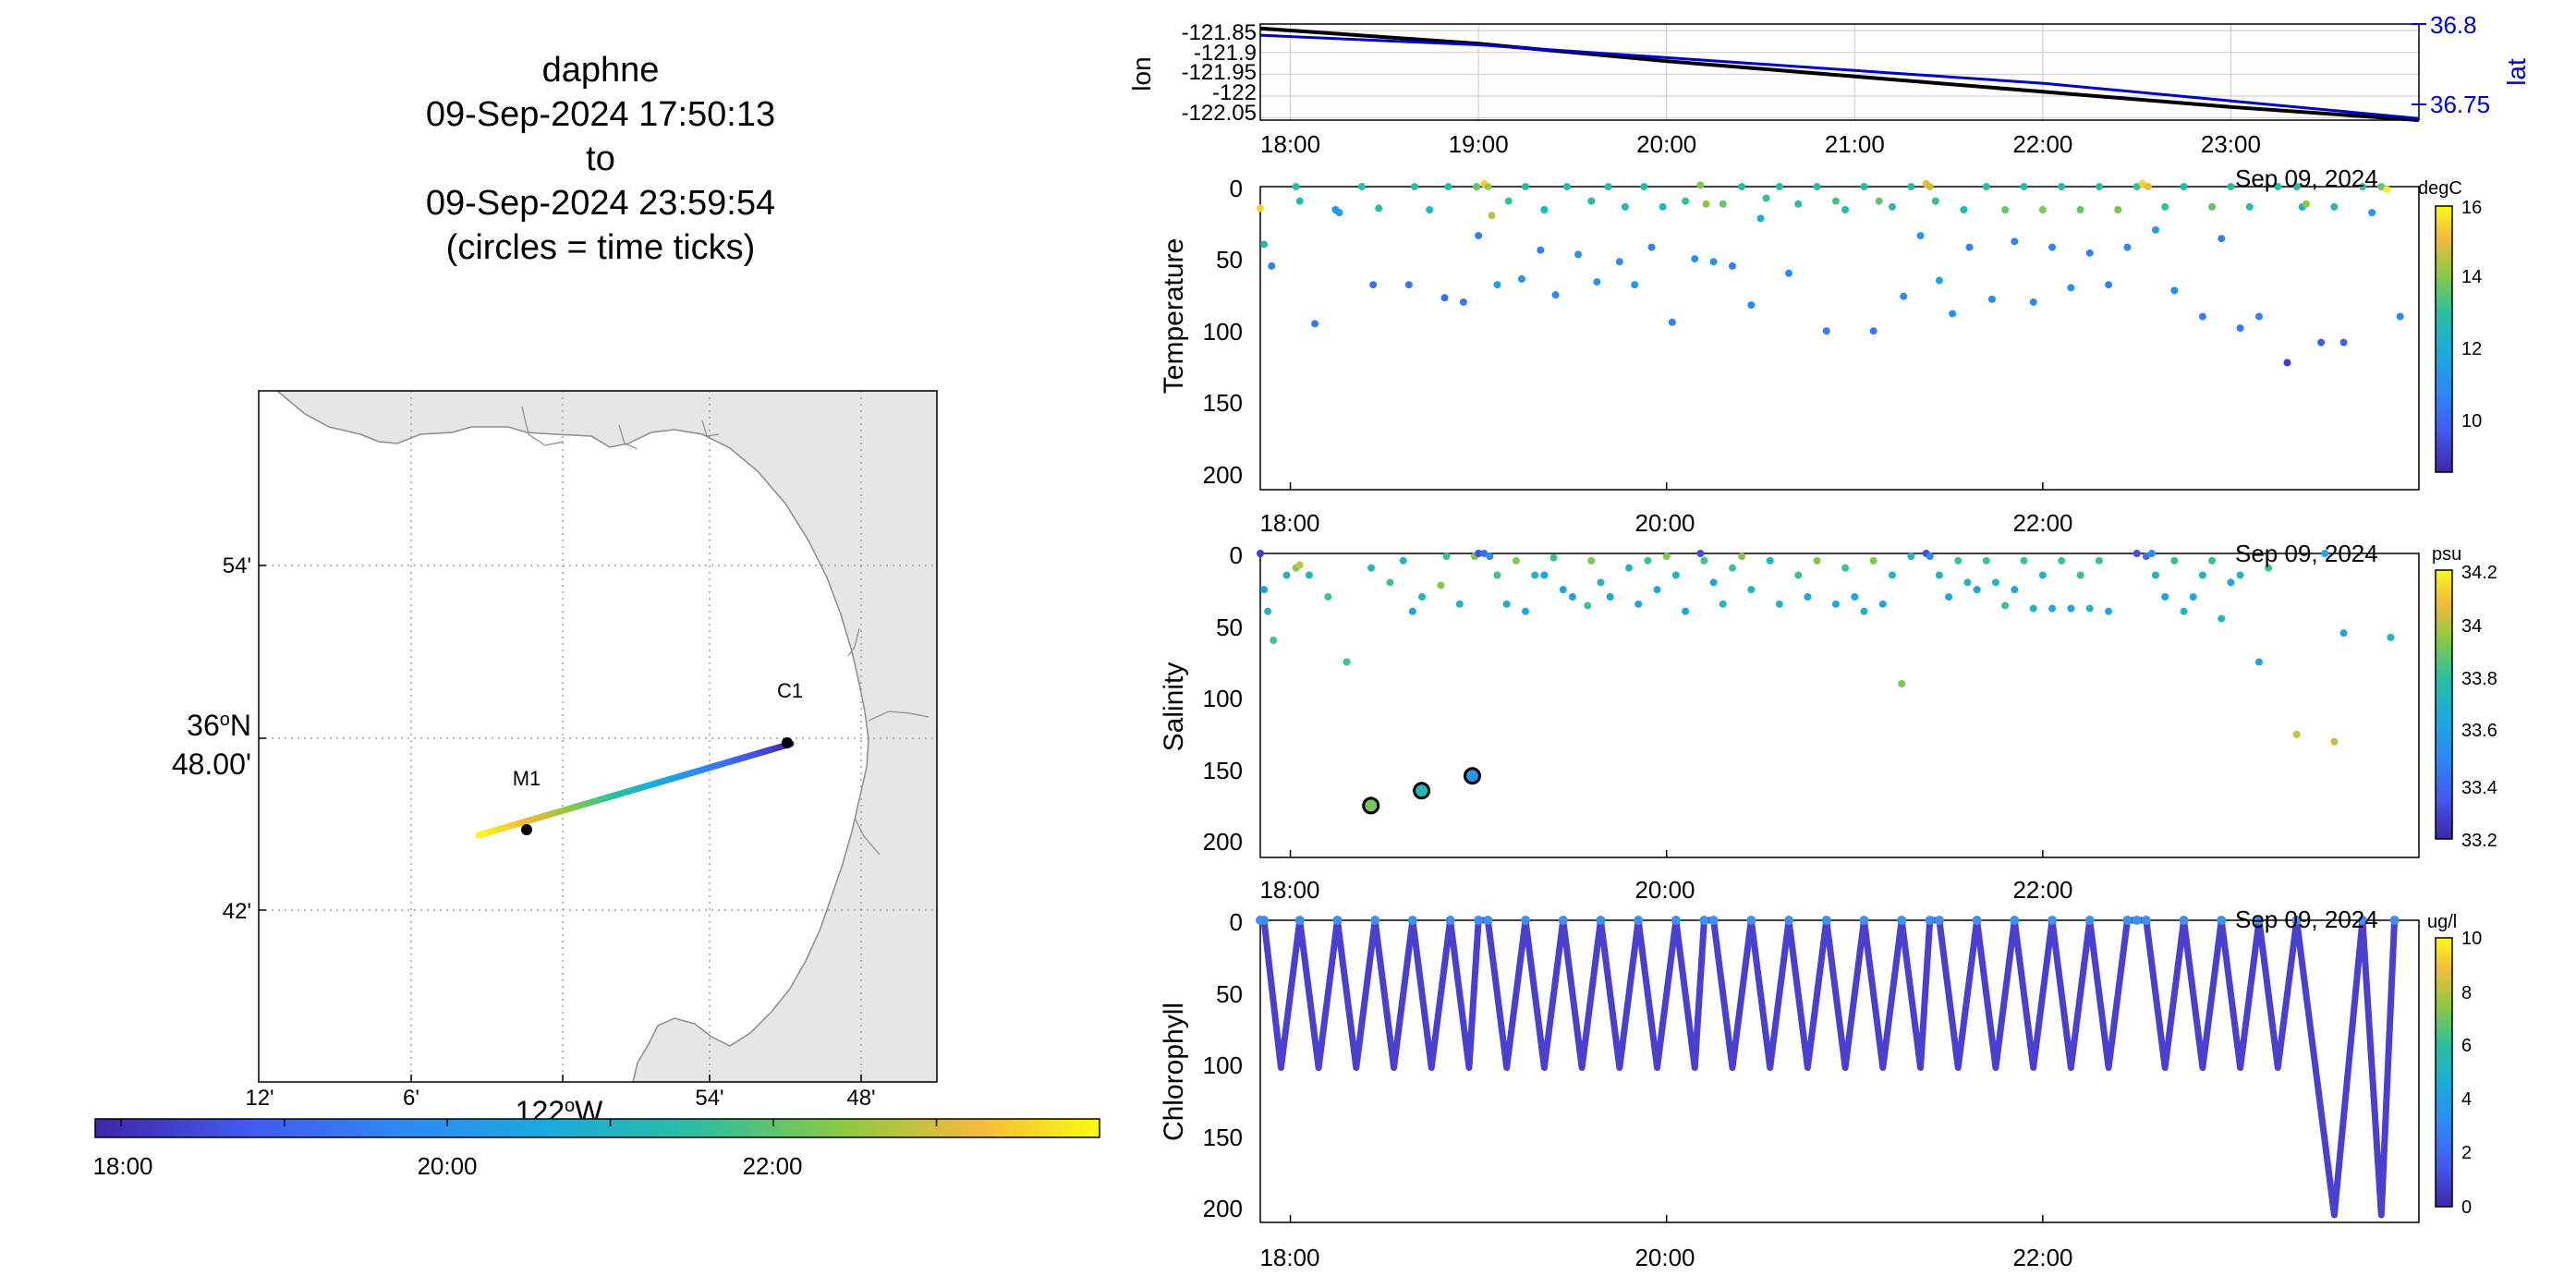  What do you see at coordinates (600, 247) in the screenshot?
I see `title-note: (circles = time ticks)` at bounding box center [600, 247].